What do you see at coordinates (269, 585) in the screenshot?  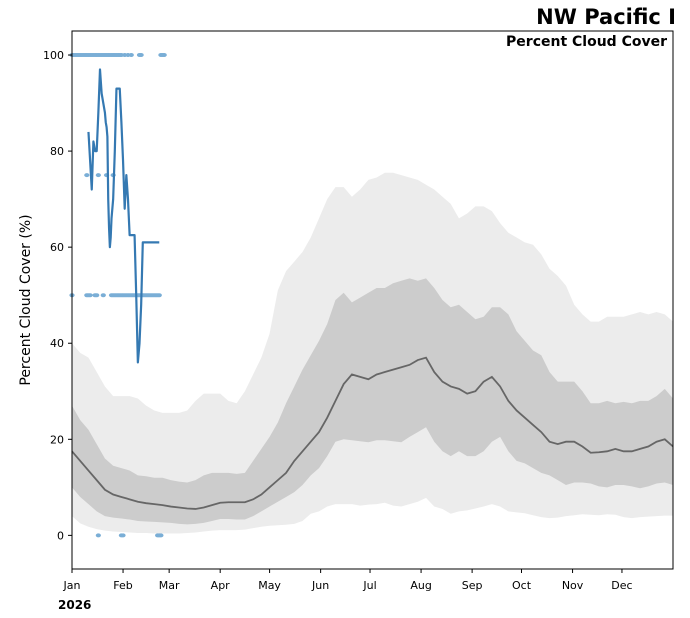 I see `x-tick-label: May` at bounding box center [269, 585].